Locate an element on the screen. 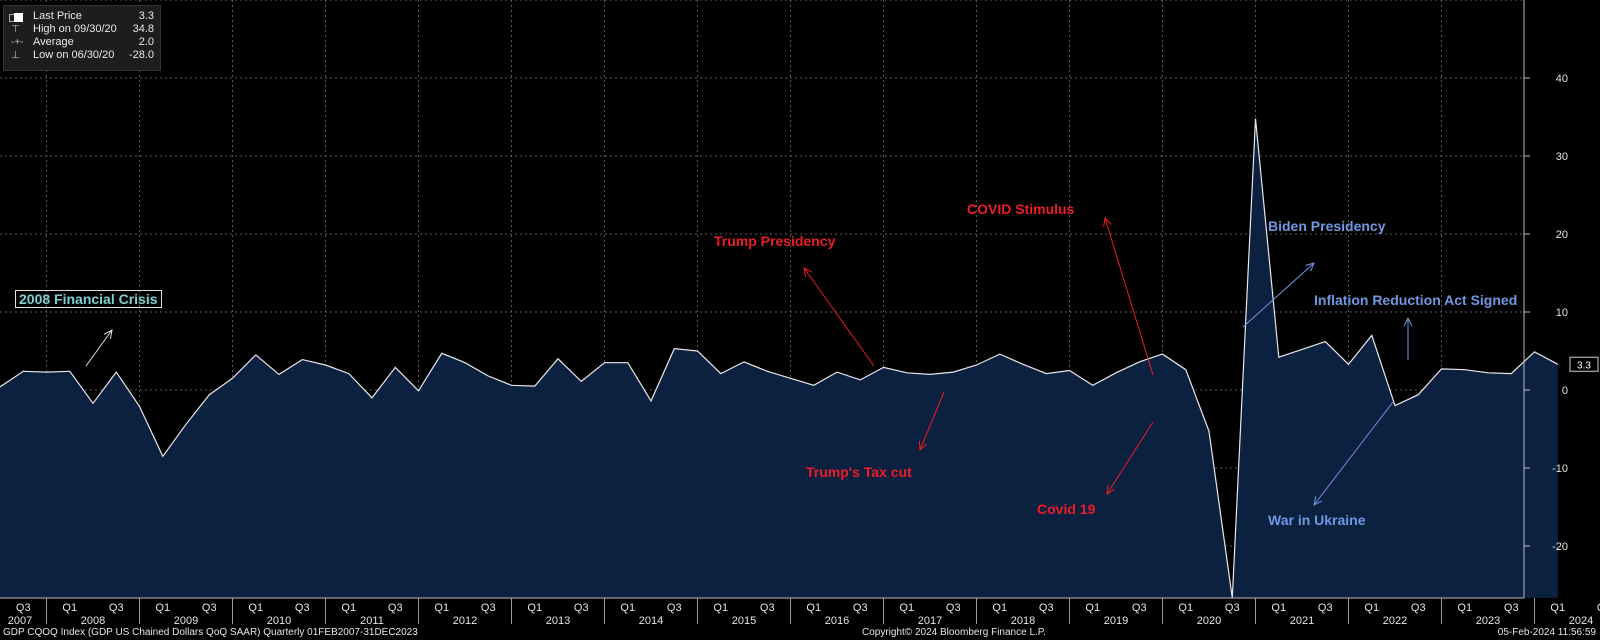 The image size is (1600, 640). x-year-label: 2010 is located at coordinates (279, 621).